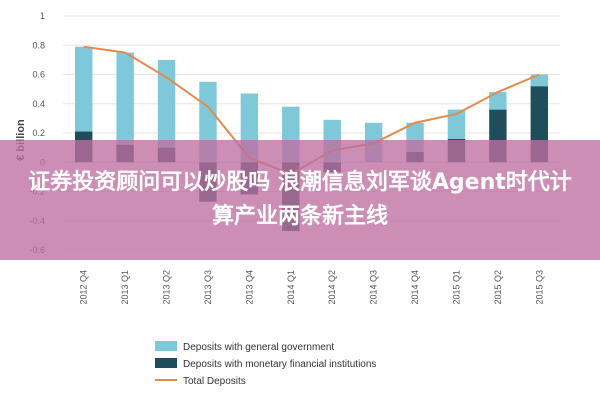  Describe the element at coordinates (498, 287) in the screenshot. I see `x-tick-label: 2015 Q2` at that location.